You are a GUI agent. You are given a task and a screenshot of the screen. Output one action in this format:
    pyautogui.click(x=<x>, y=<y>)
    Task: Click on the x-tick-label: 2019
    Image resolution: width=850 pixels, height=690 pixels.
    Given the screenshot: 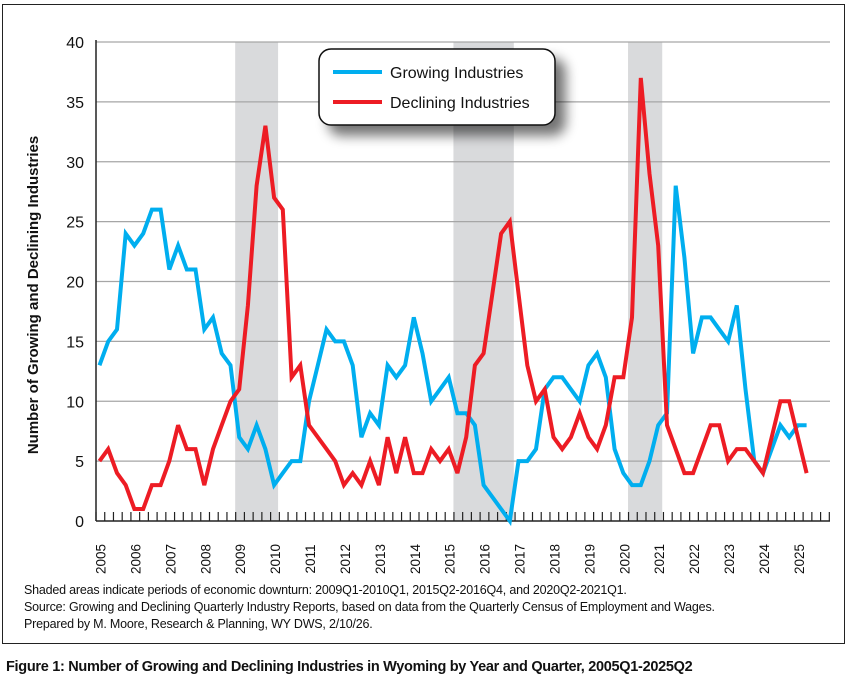 What is the action you would take?
    pyautogui.click(x=589, y=559)
    